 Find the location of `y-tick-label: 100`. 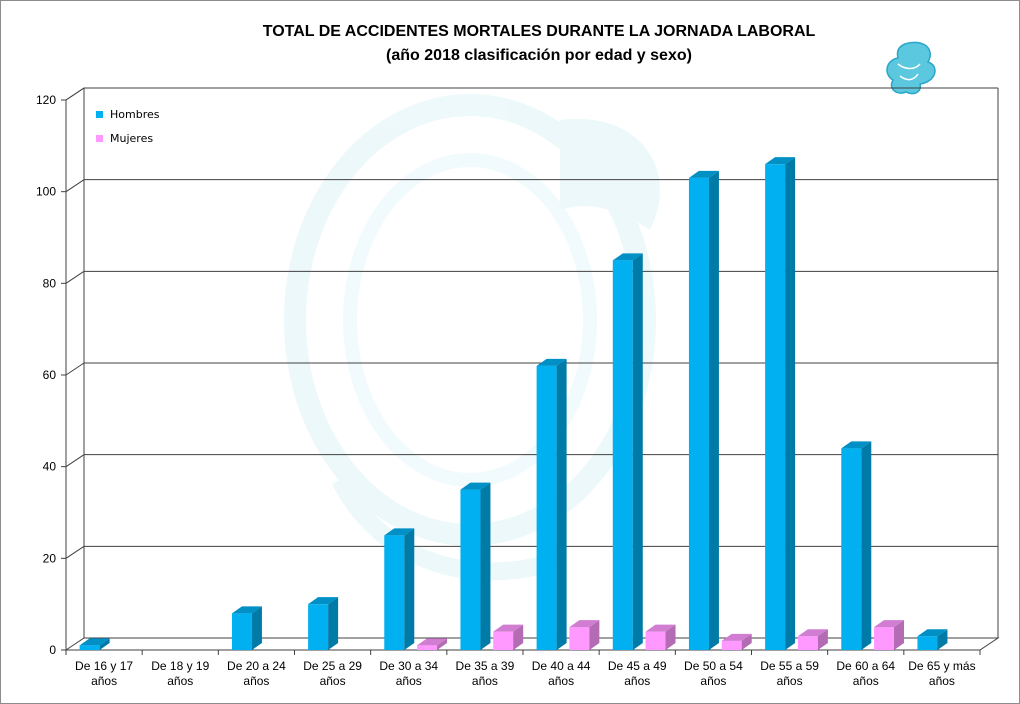

y-tick-label: 100 is located at coordinates (46, 192).